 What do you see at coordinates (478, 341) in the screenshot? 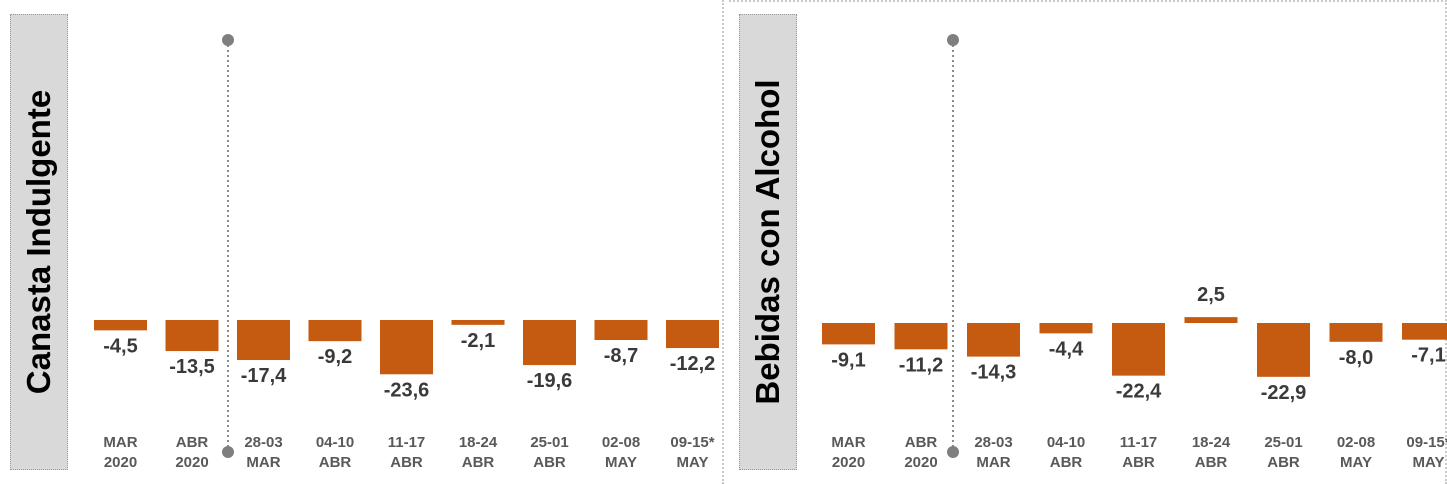
I see `data-label: -2,1` at bounding box center [478, 341].